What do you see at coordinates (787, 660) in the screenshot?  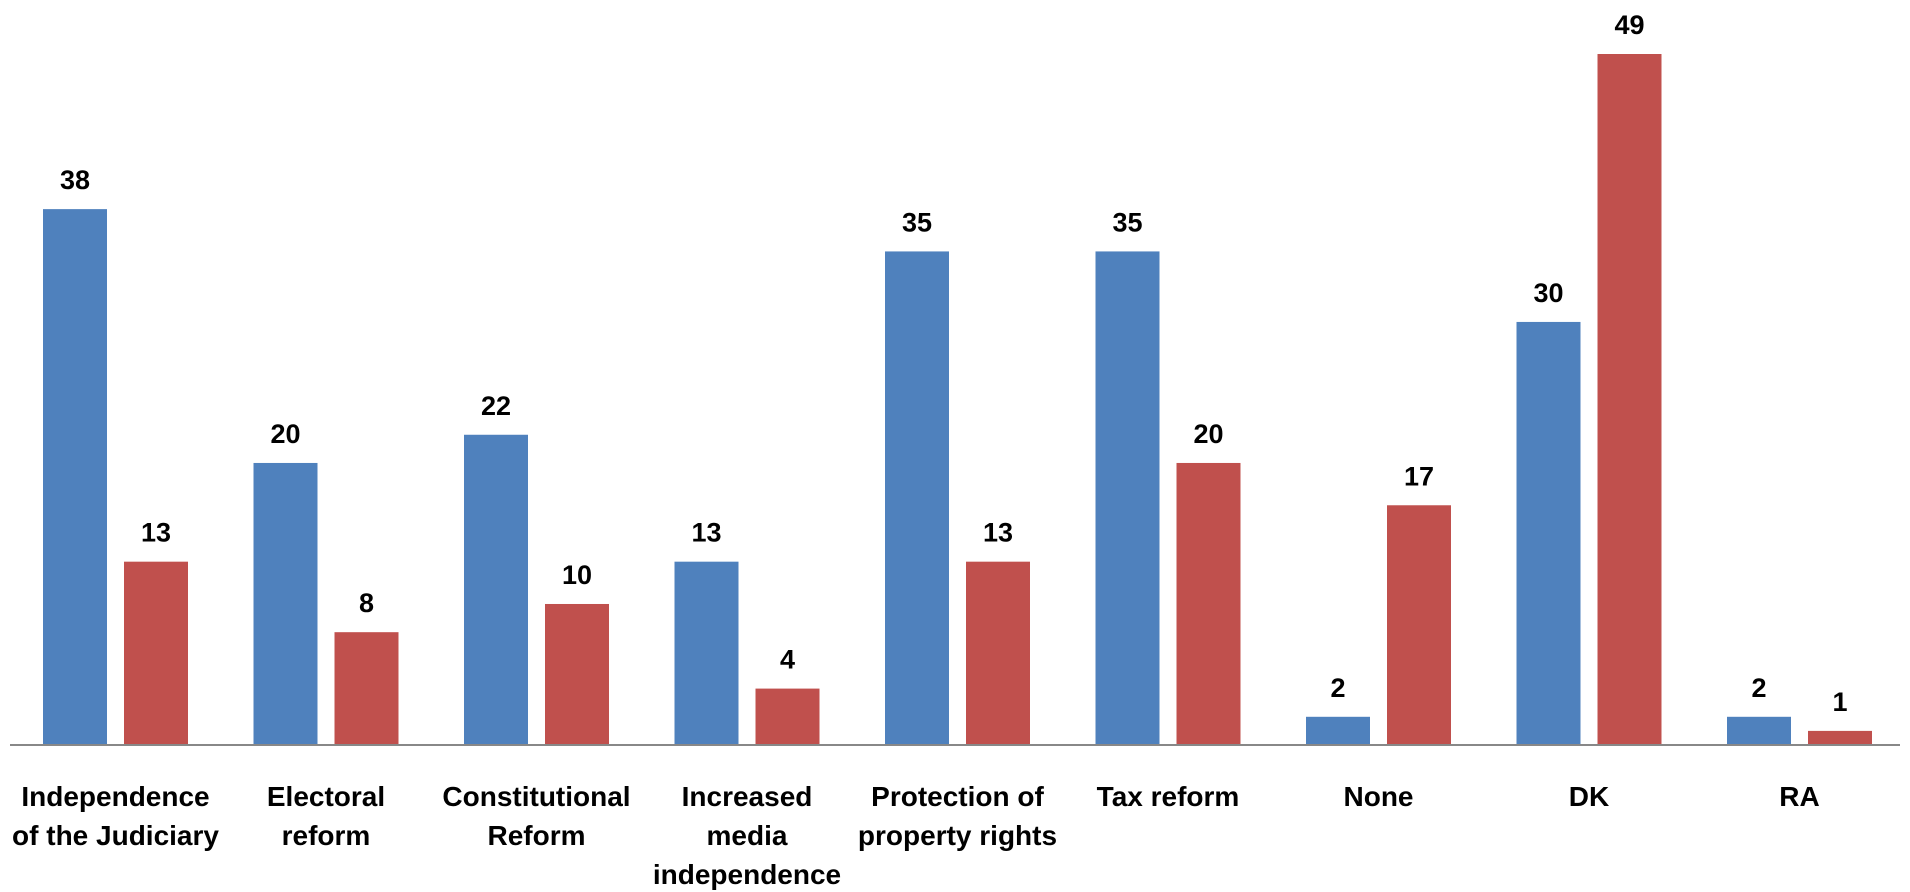 I see `data-label: 4` at bounding box center [787, 660].